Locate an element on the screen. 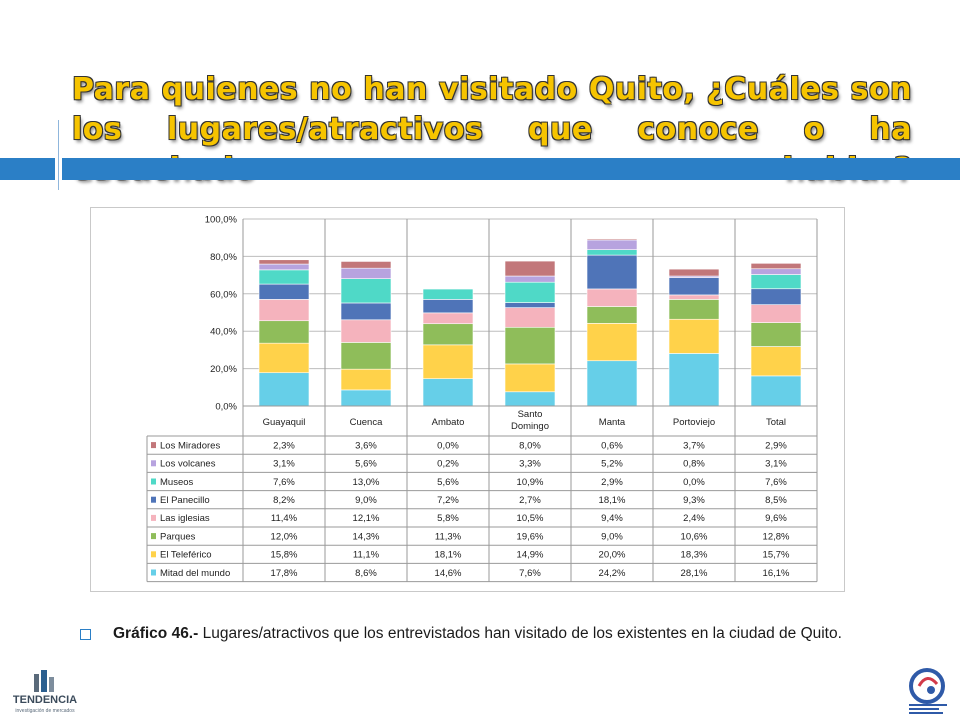 Image resolution: width=960 pixels, height=720 pixels. x-tick-label: Cuenca is located at coordinates (366, 422).